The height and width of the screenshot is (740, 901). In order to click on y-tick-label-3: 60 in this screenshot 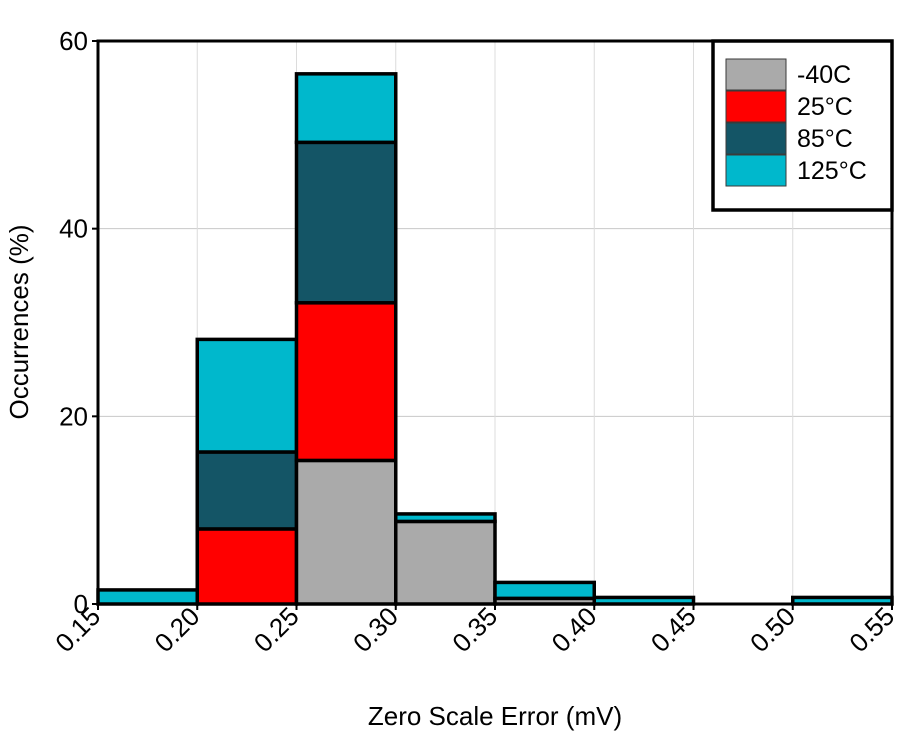, I will do `click(73, 41)`.